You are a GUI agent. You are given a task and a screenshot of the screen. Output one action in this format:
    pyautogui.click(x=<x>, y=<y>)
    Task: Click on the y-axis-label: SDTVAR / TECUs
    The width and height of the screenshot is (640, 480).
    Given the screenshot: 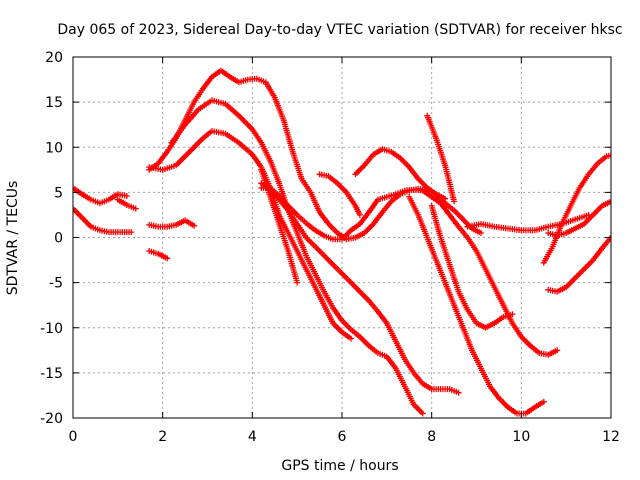 What is the action you would take?
    pyautogui.click(x=13, y=238)
    